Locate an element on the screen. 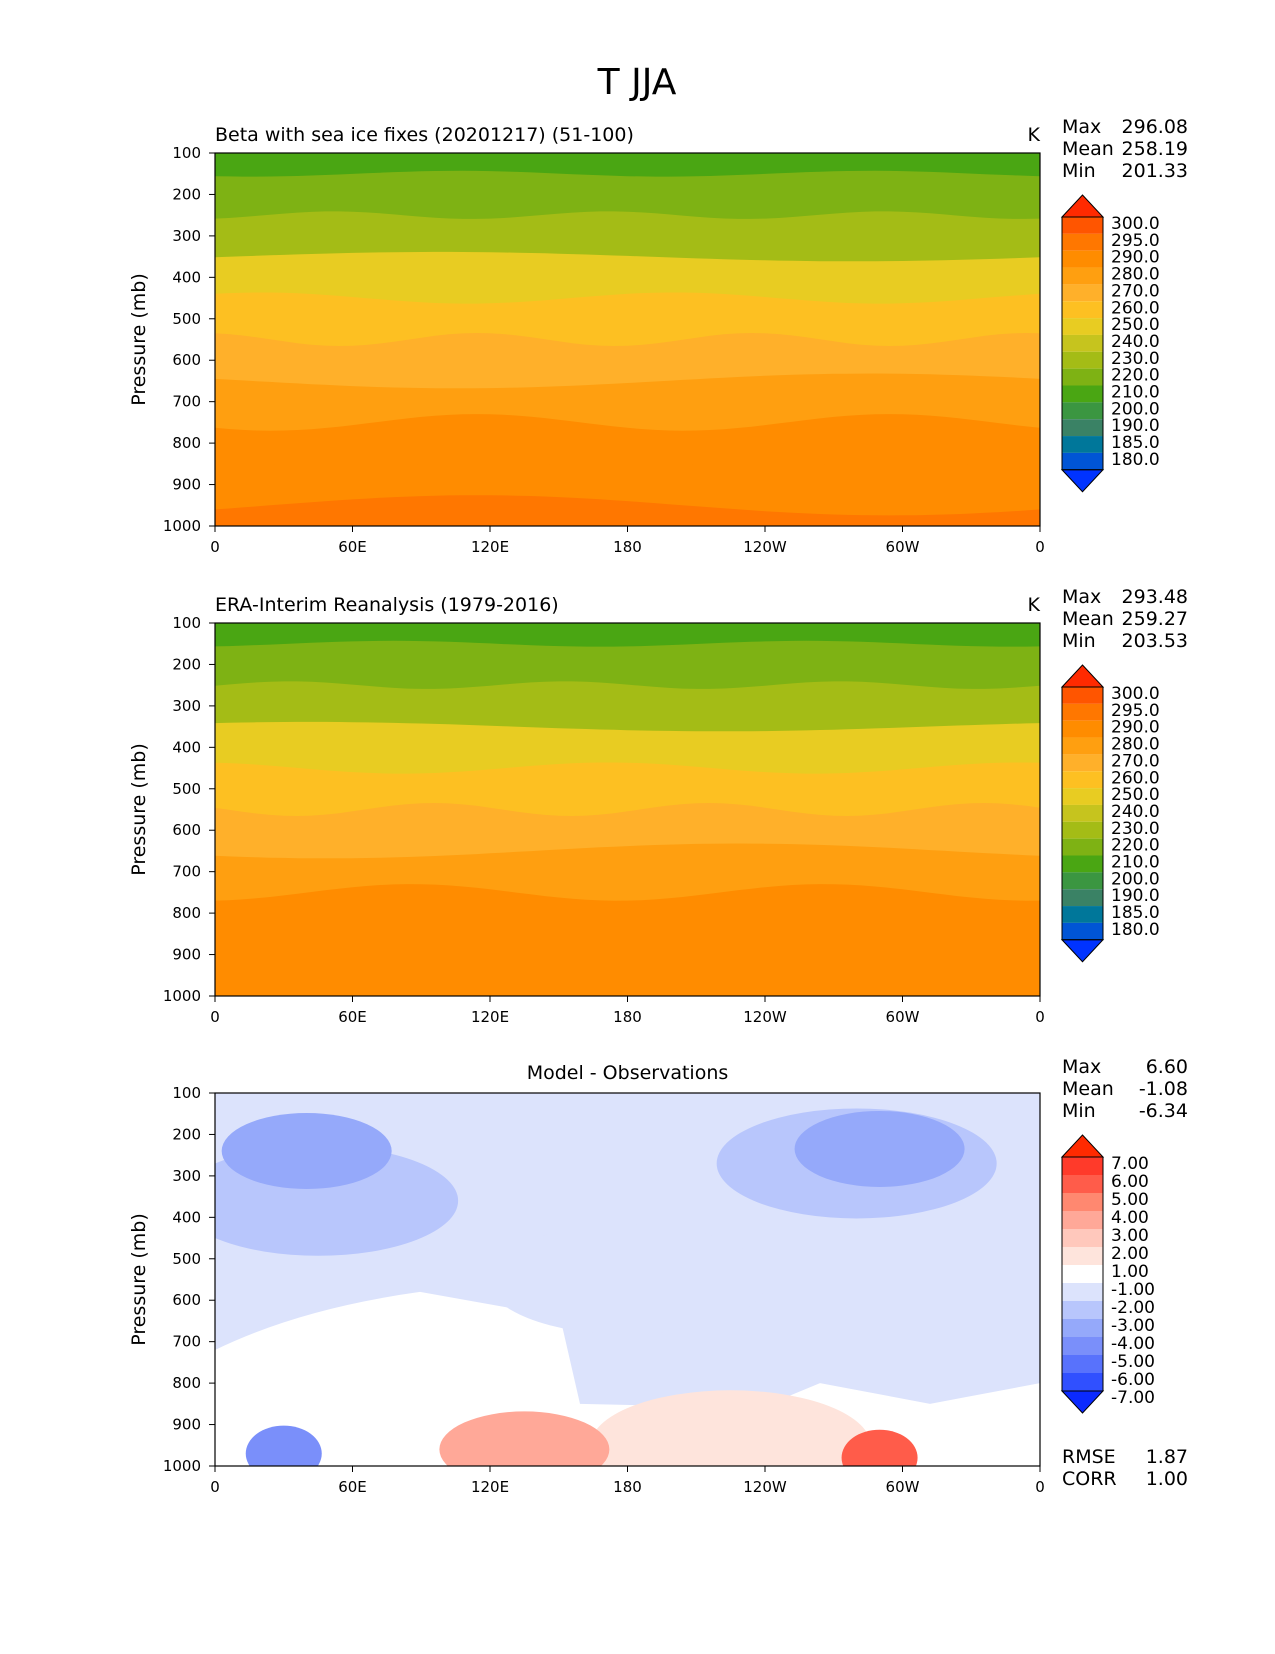 Image resolution: width=1275 pixels, height=1654 pixels. colorbar-label: 220.0 is located at coordinates (1135, 846).